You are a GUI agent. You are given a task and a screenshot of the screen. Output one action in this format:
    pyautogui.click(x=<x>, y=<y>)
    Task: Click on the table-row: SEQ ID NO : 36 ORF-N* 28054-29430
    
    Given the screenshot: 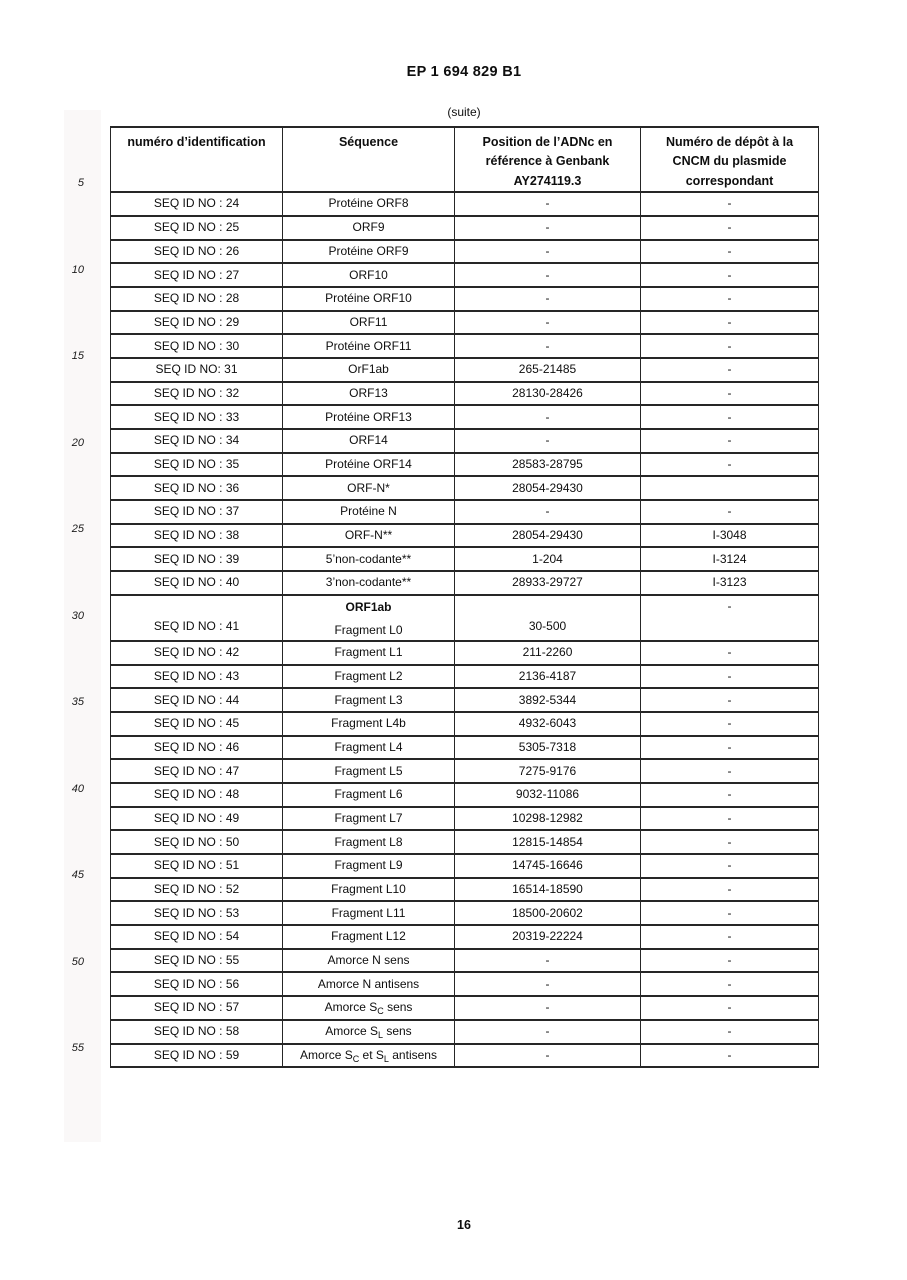 What is the action you would take?
    pyautogui.click(x=464, y=488)
    